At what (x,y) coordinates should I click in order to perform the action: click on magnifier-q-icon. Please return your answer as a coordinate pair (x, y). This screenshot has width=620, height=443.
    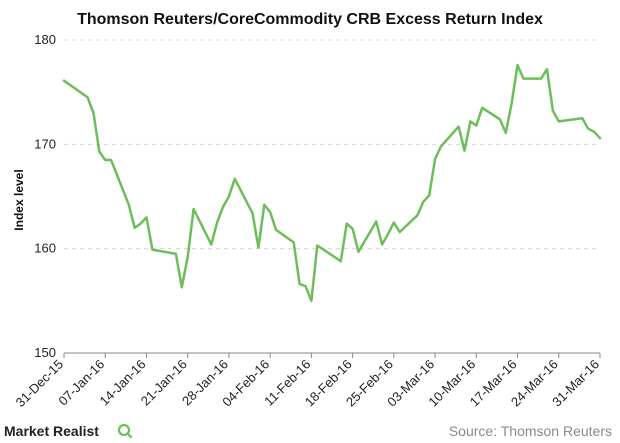
    Looking at the image, I should click on (125, 431).